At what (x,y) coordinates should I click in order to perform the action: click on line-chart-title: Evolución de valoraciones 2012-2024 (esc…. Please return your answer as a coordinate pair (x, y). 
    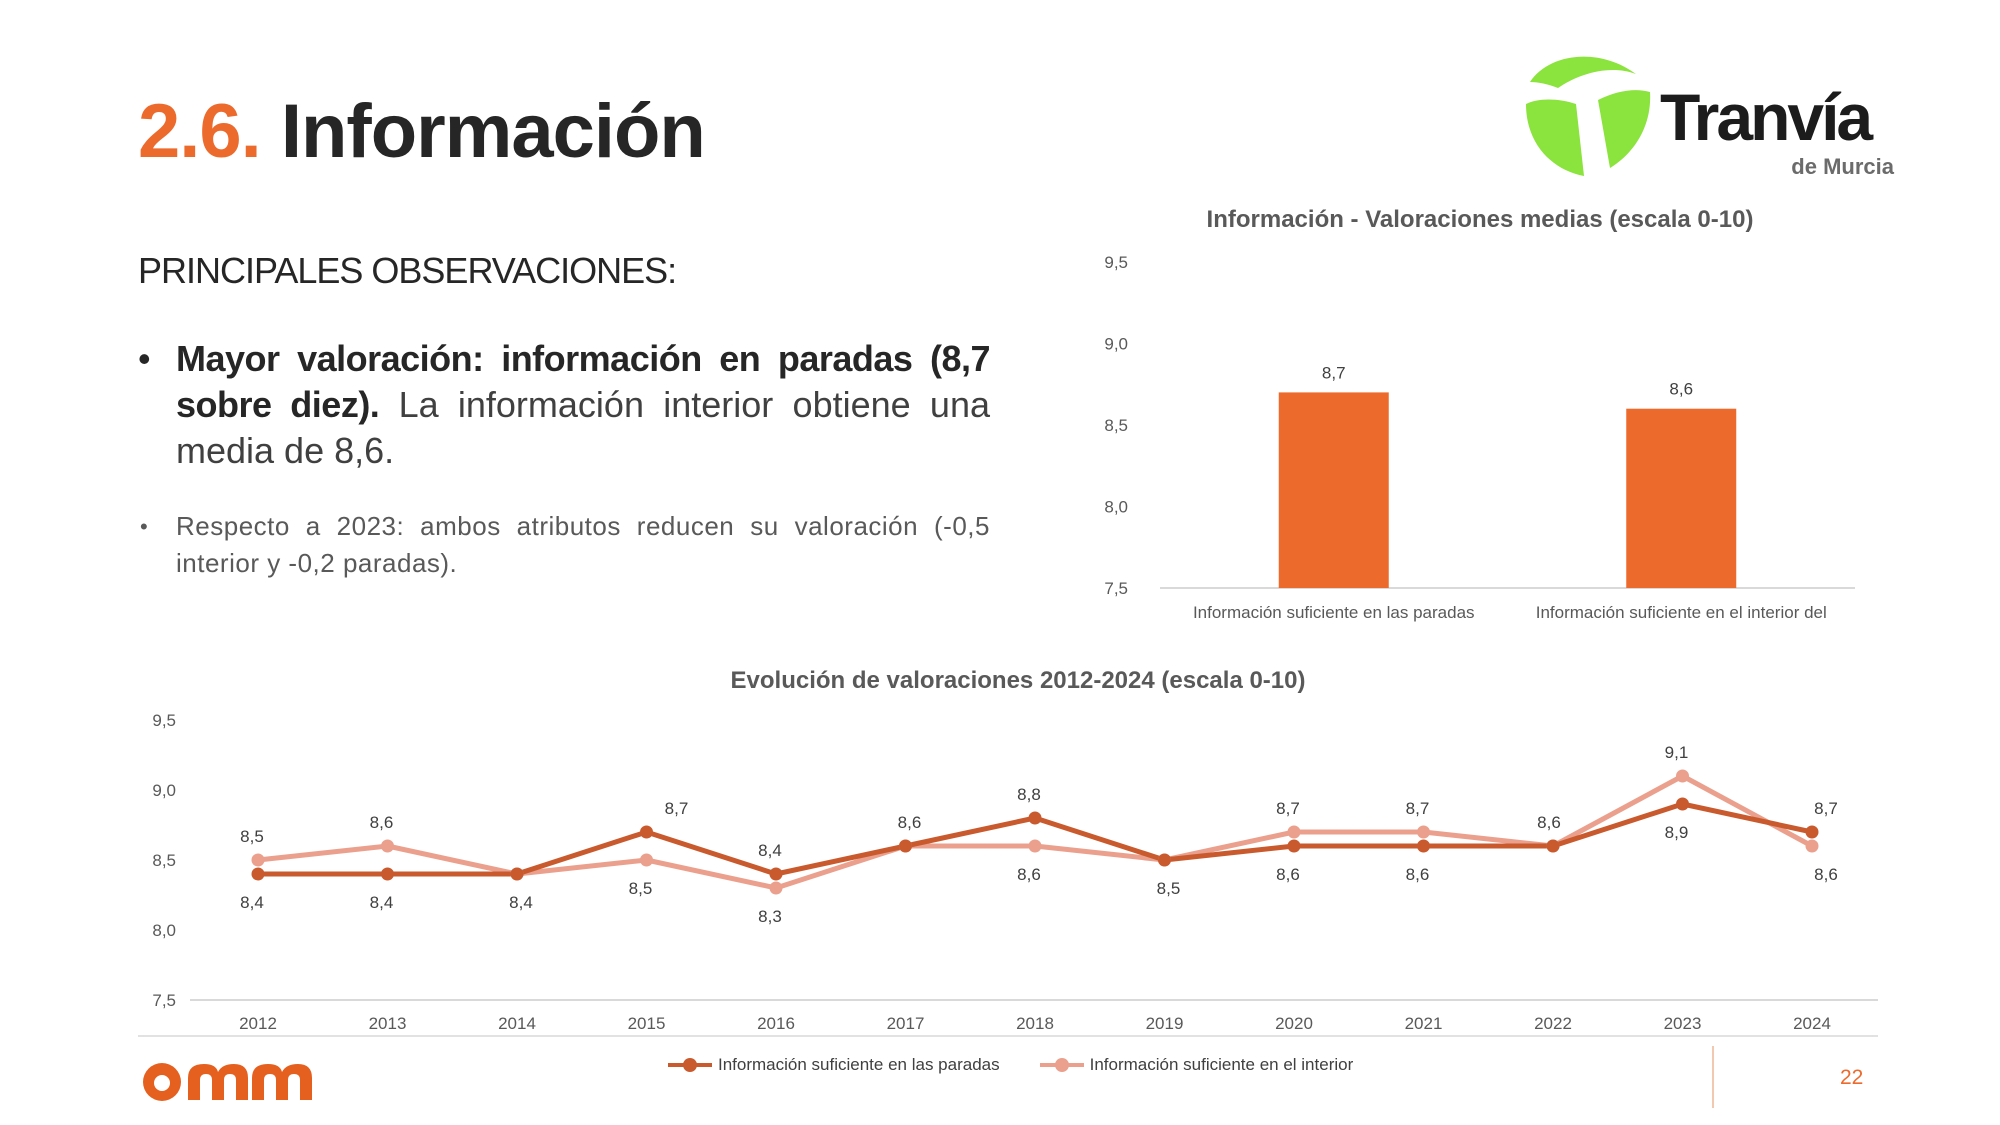
    Looking at the image, I should click on (1018, 680).